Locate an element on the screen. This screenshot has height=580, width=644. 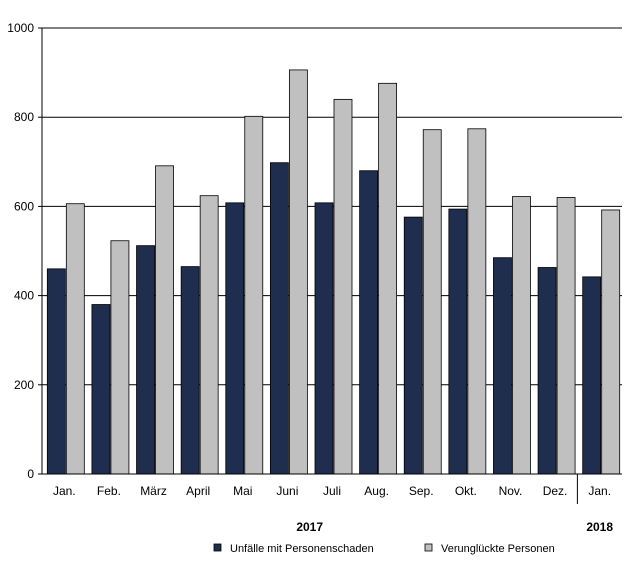
y-tick-label: 200 is located at coordinates (24, 385).